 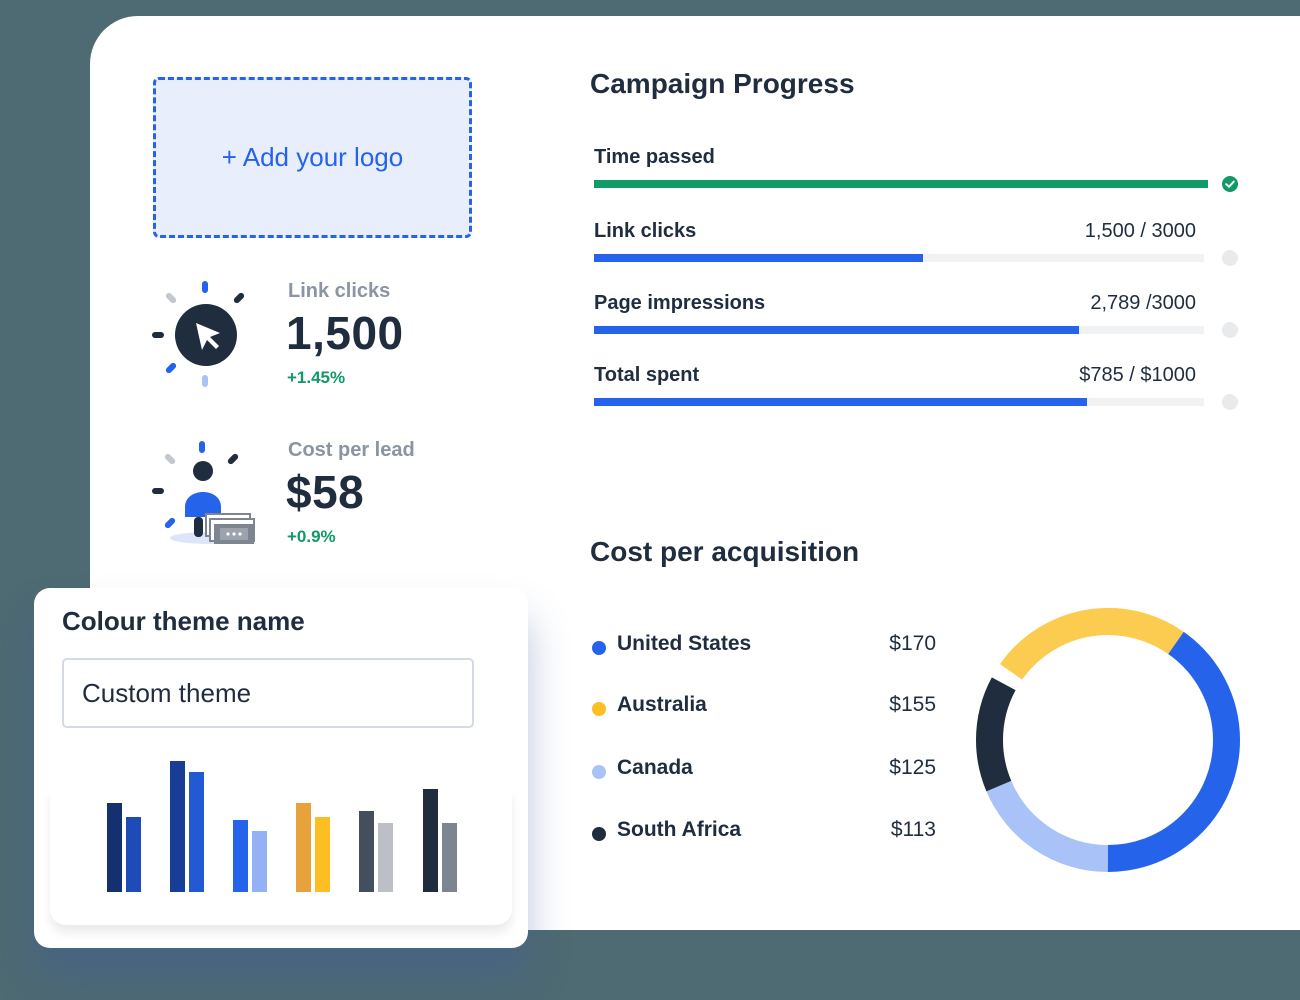 What do you see at coordinates (260, 816) in the screenshot?
I see `theme-preview-bar-chart` at bounding box center [260, 816].